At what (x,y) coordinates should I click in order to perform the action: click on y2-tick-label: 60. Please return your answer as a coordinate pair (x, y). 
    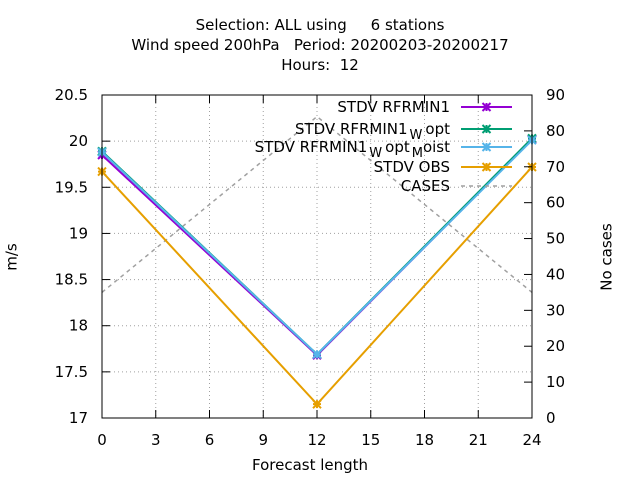
    Looking at the image, I should click on (555, 203).